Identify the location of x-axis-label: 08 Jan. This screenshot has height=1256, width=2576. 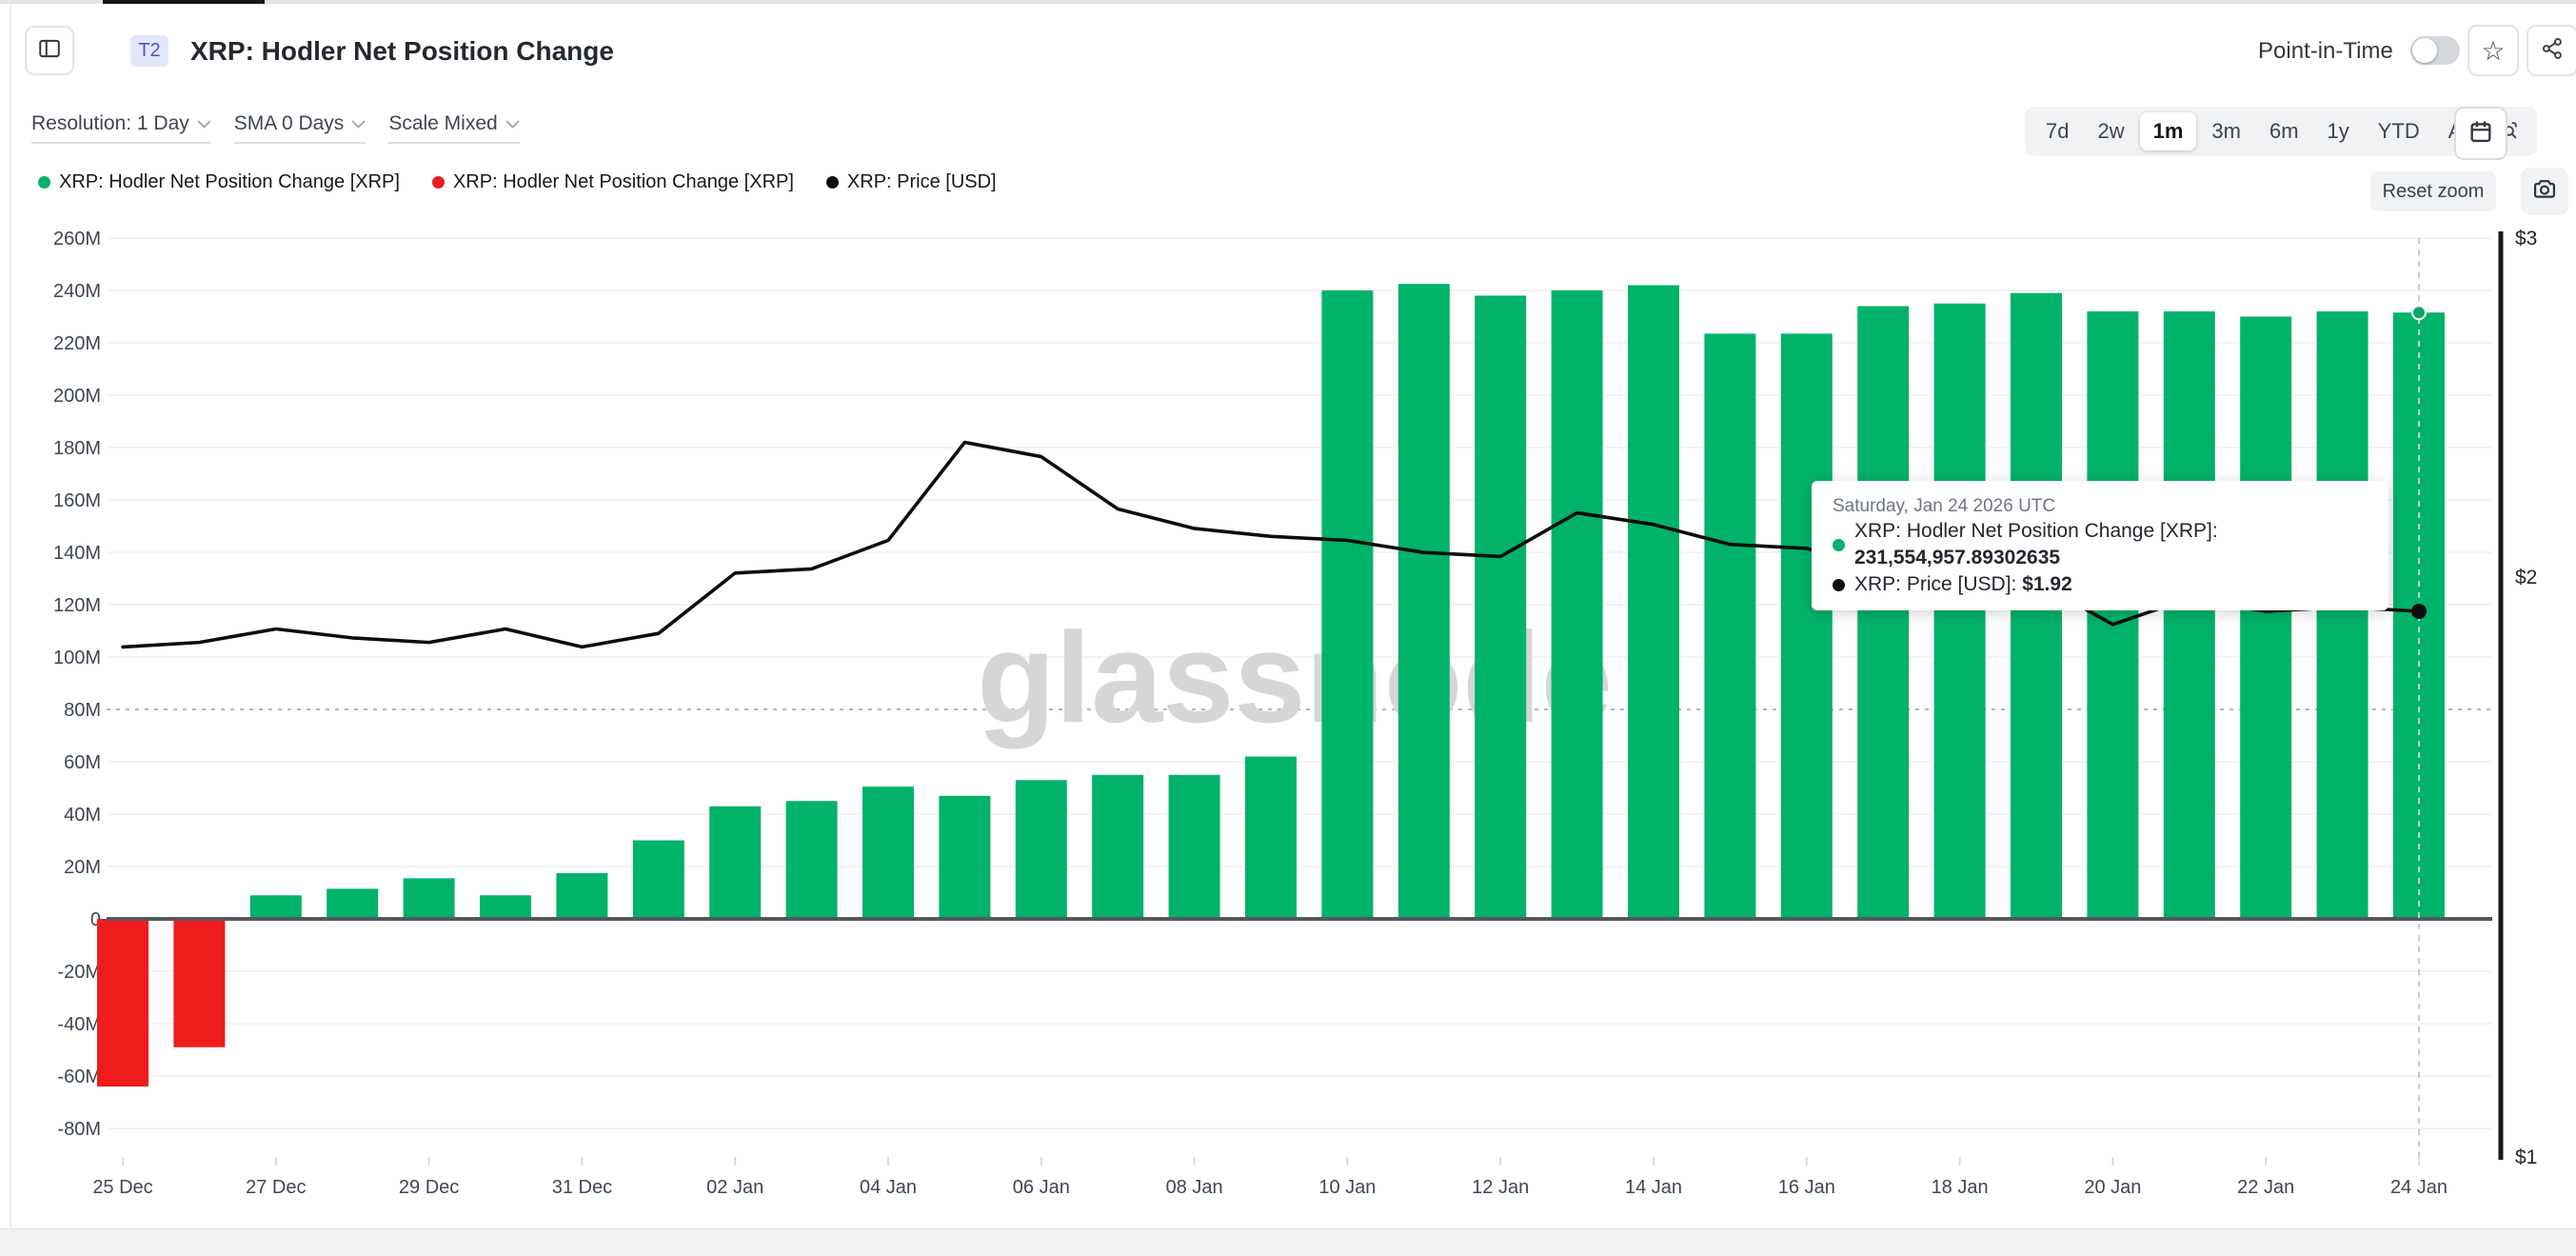
(1195, 1187).